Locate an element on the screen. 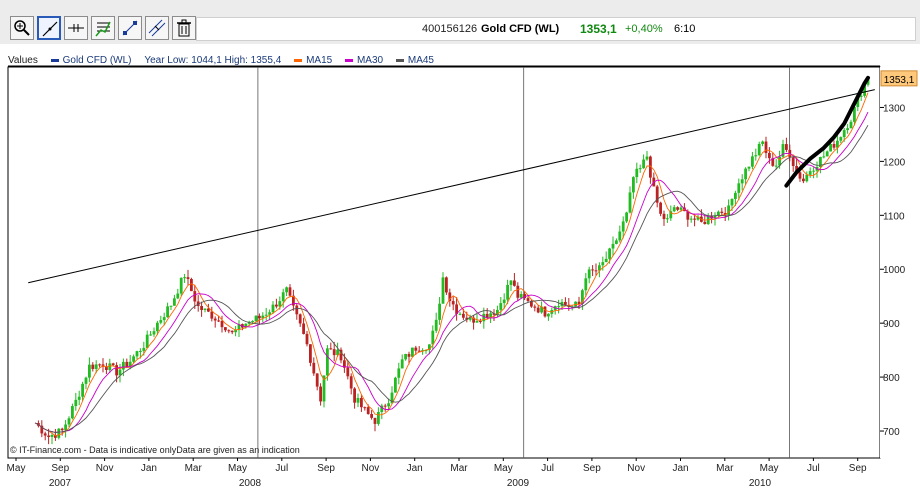  fibonacci-button is located at coordinates (103, 28).